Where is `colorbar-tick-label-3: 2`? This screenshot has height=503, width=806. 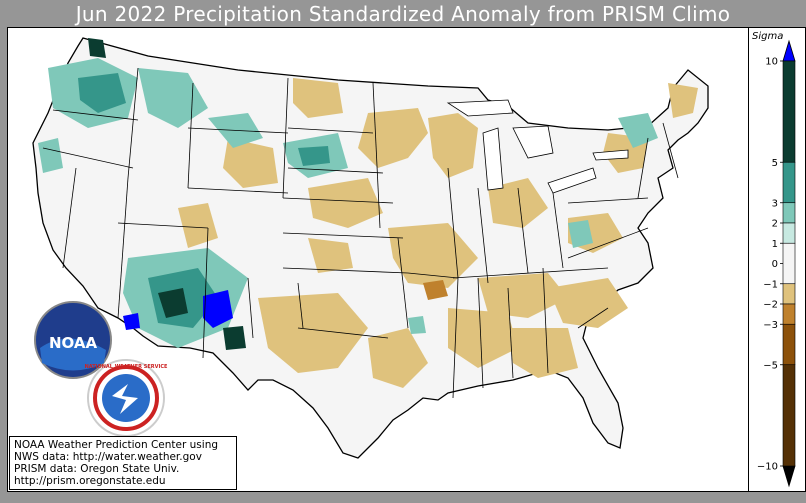
colorbar-tick-label-3: 2 is located at coordinates (775, 224).